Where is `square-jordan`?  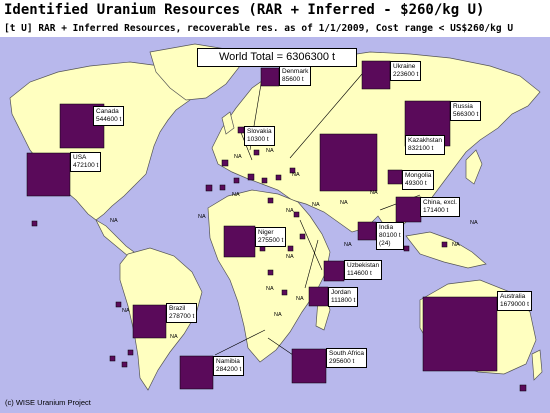
square-jordan is located at coordinates (318, 296).